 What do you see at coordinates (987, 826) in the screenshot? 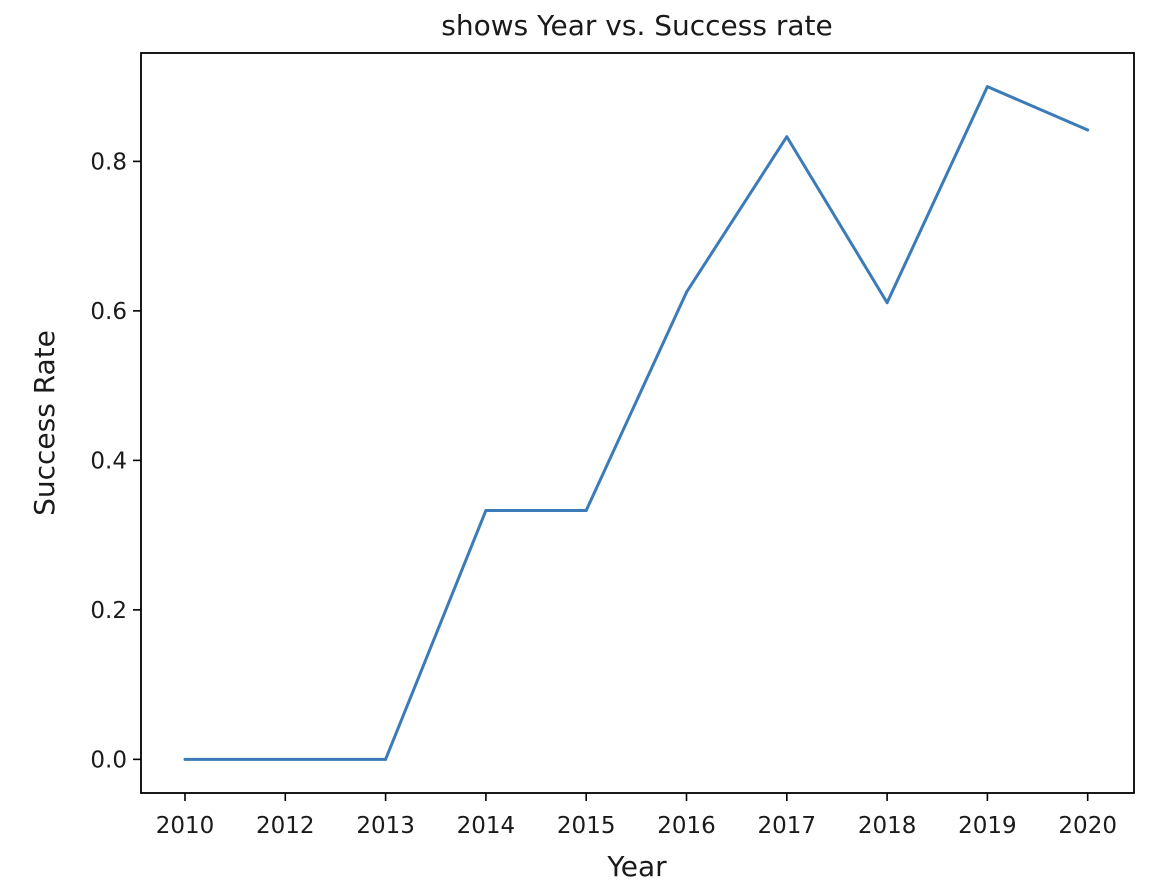
I see `x-tick-label: 2019` at bounding box center [987, 826].